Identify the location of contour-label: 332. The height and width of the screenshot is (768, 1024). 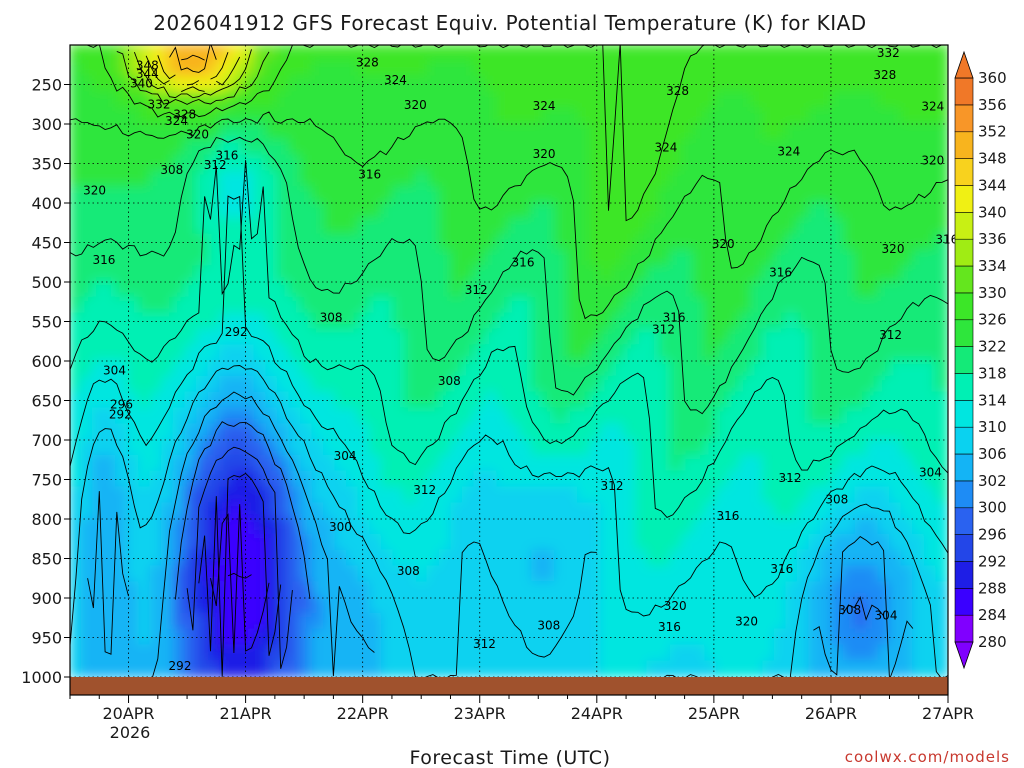
(888, 53).